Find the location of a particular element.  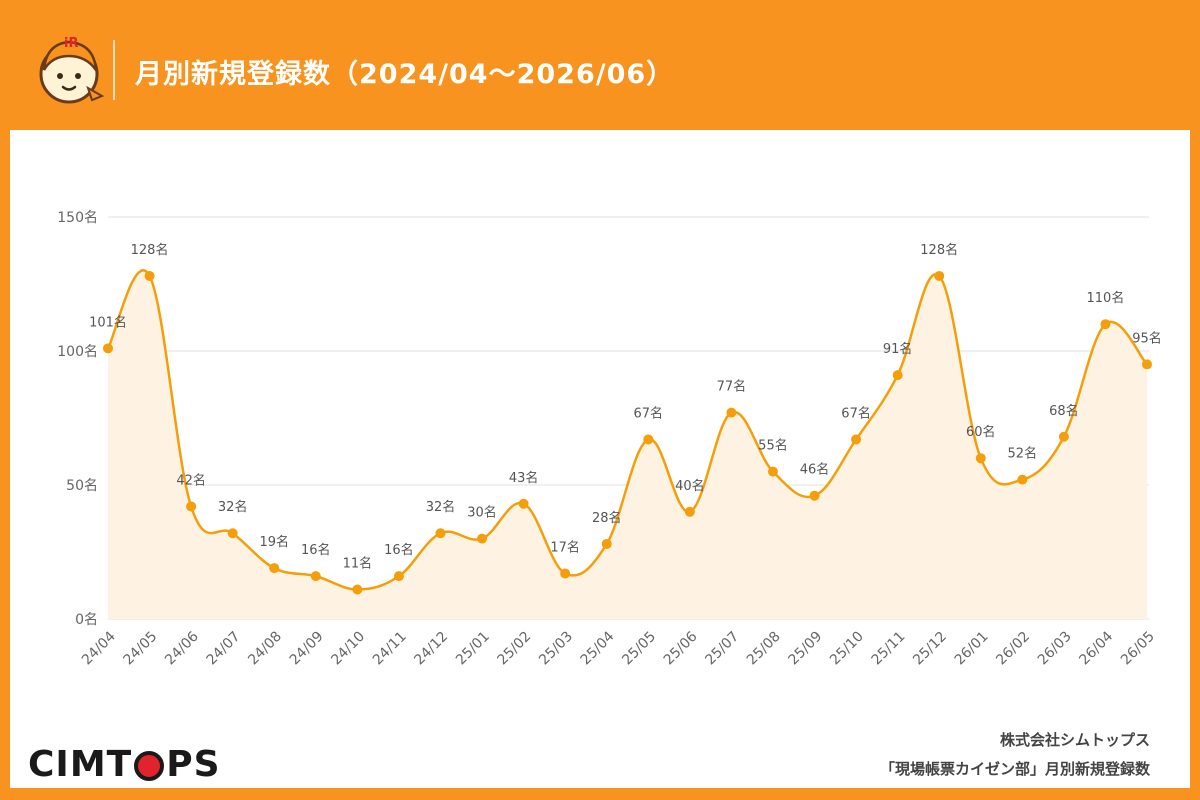

x-tick-label: 25/04 is located at coordinates (598, 648).